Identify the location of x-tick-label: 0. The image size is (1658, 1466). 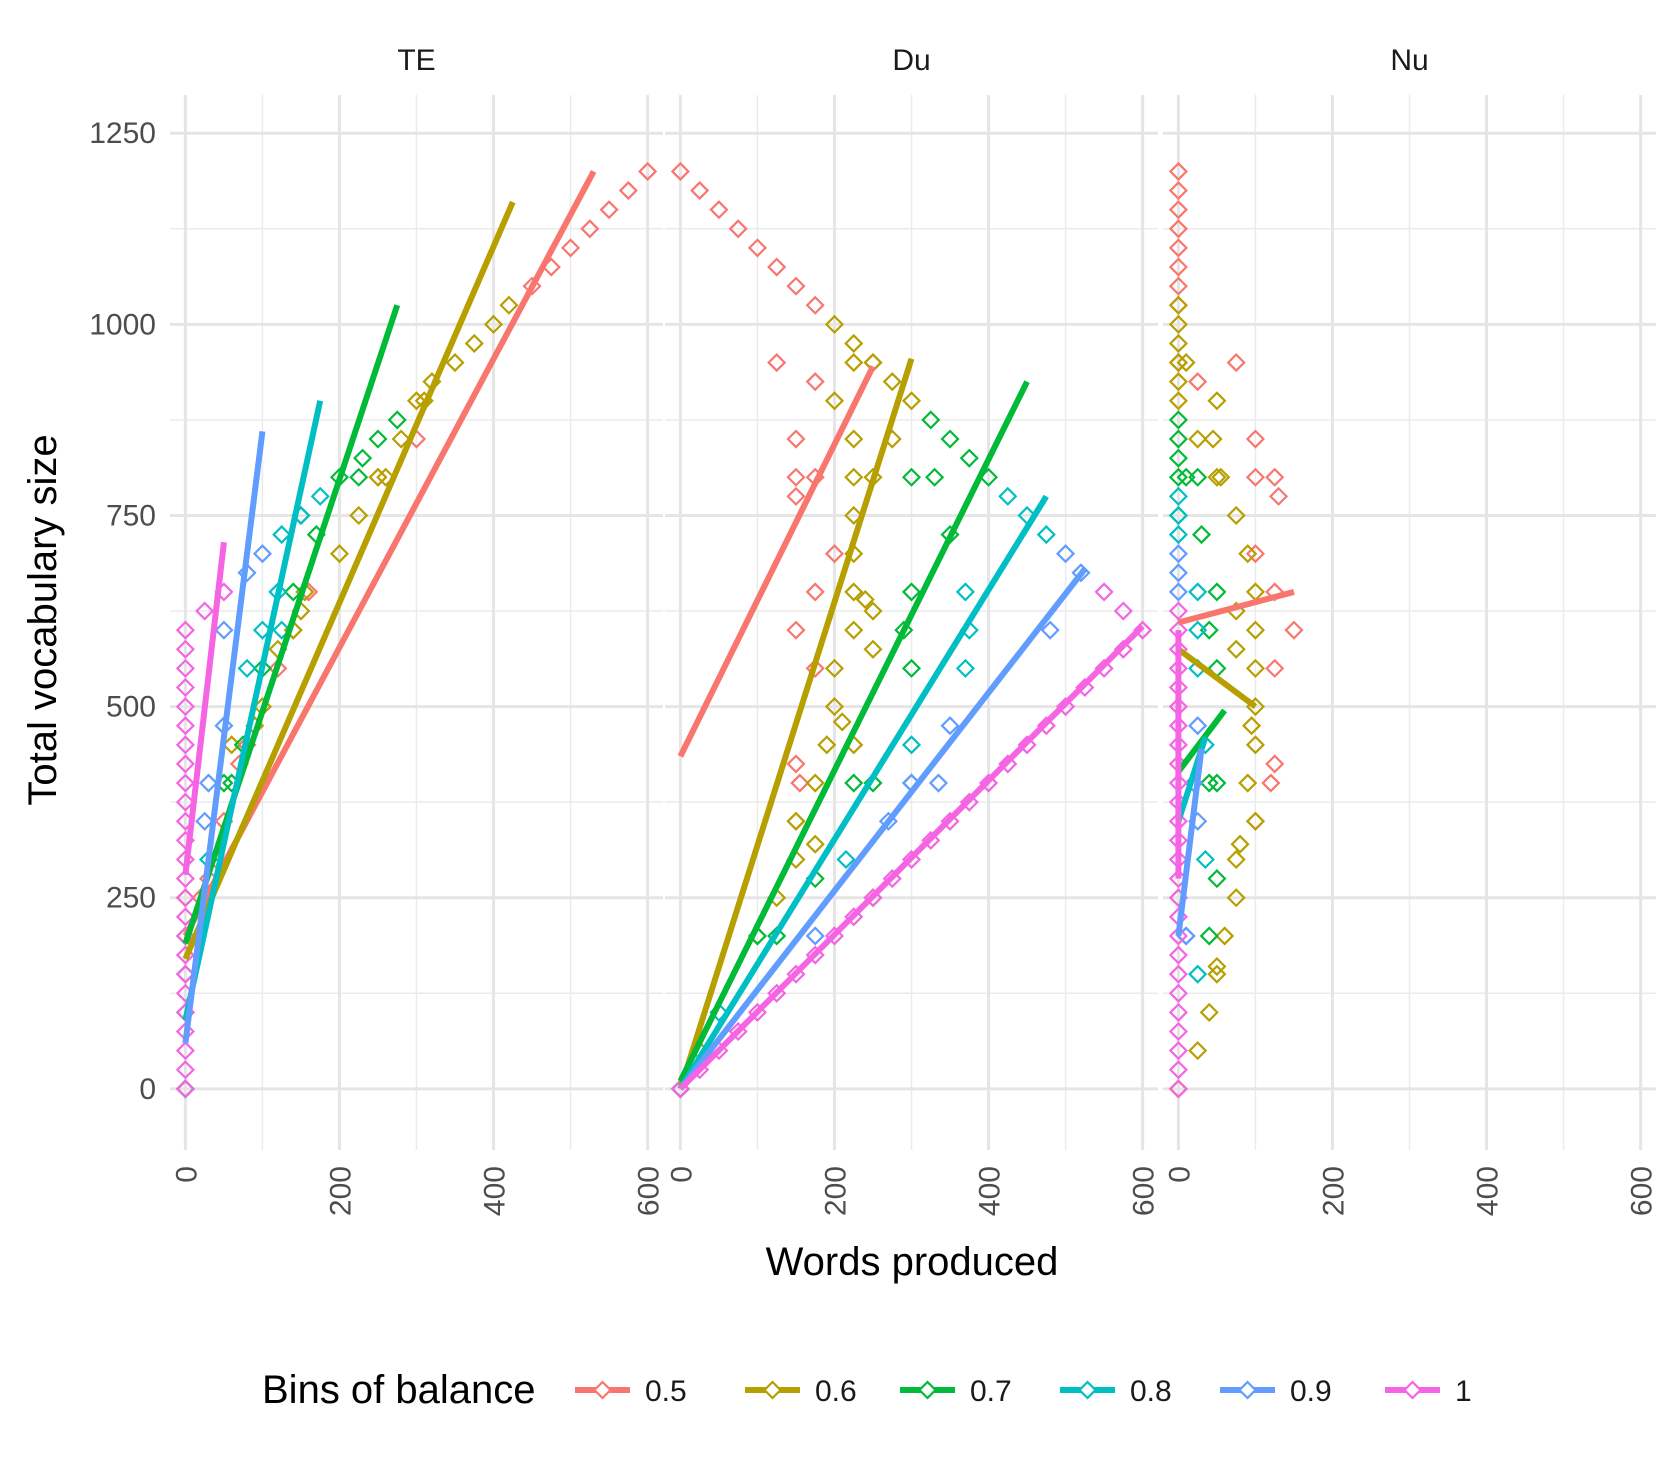
(186, 1174).